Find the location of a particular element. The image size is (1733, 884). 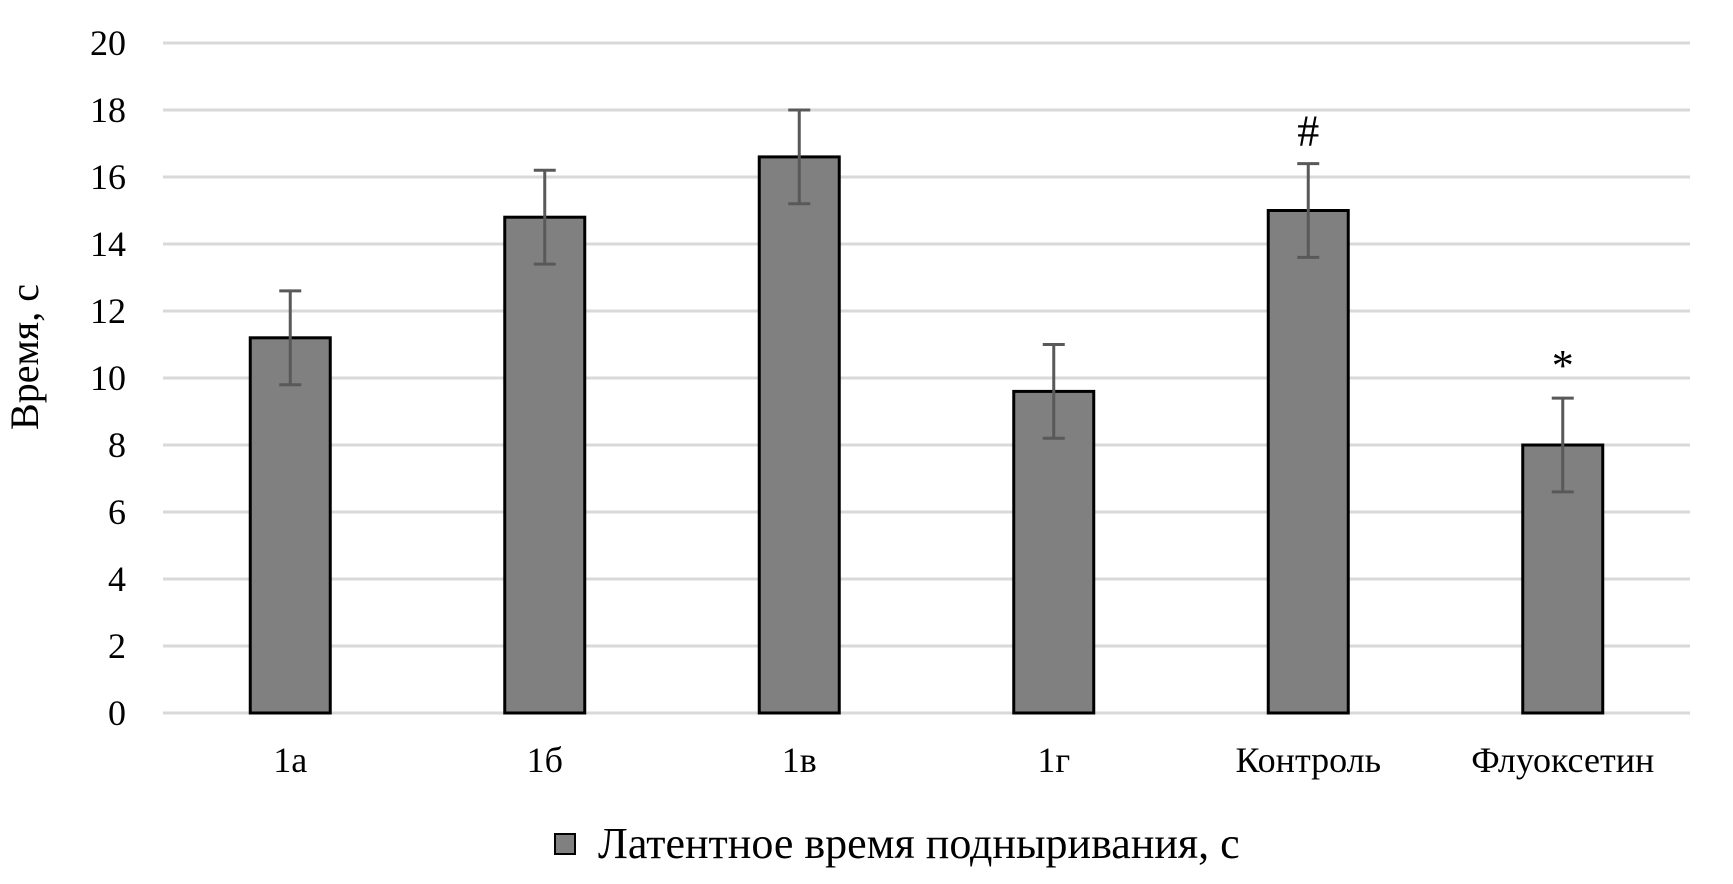

y-axis-label: Время, с is located at coordinates (24, 357).